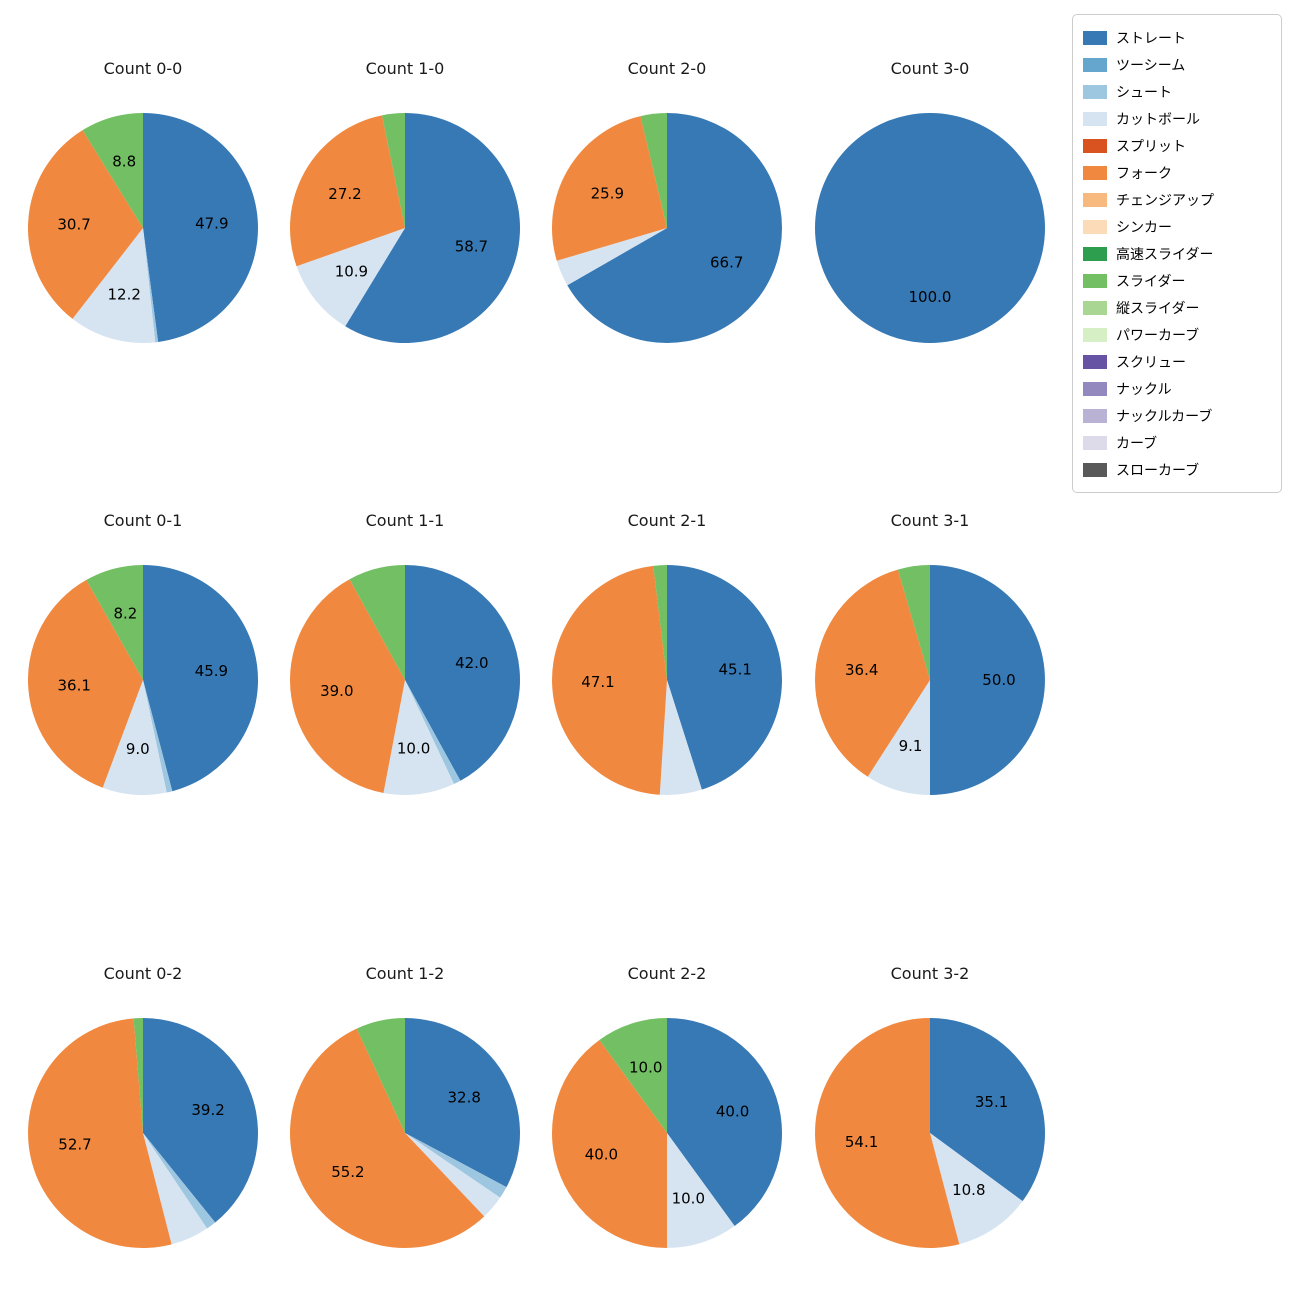 The height and width of the screenshot is (1300, 1300). What do you see at coordinates (463, 1098) in the screenshot?
I see `pie-slice-label: 32.8` at bounding box center [463, 1098].